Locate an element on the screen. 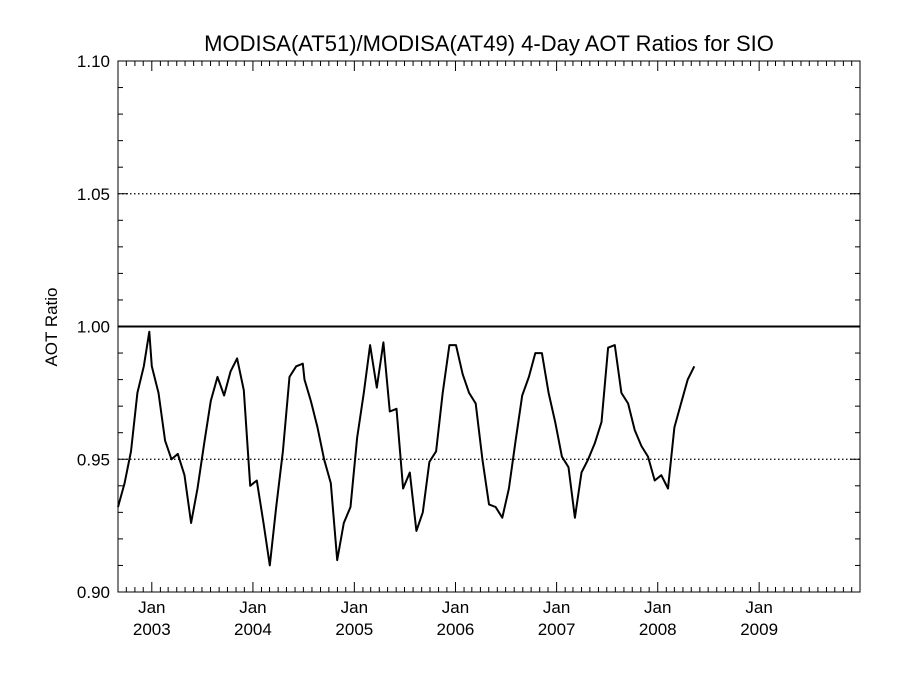 The width and height of the screenshot is (900, 675). x-tick-label-year: 2007 is located at coordinates (557, 629).